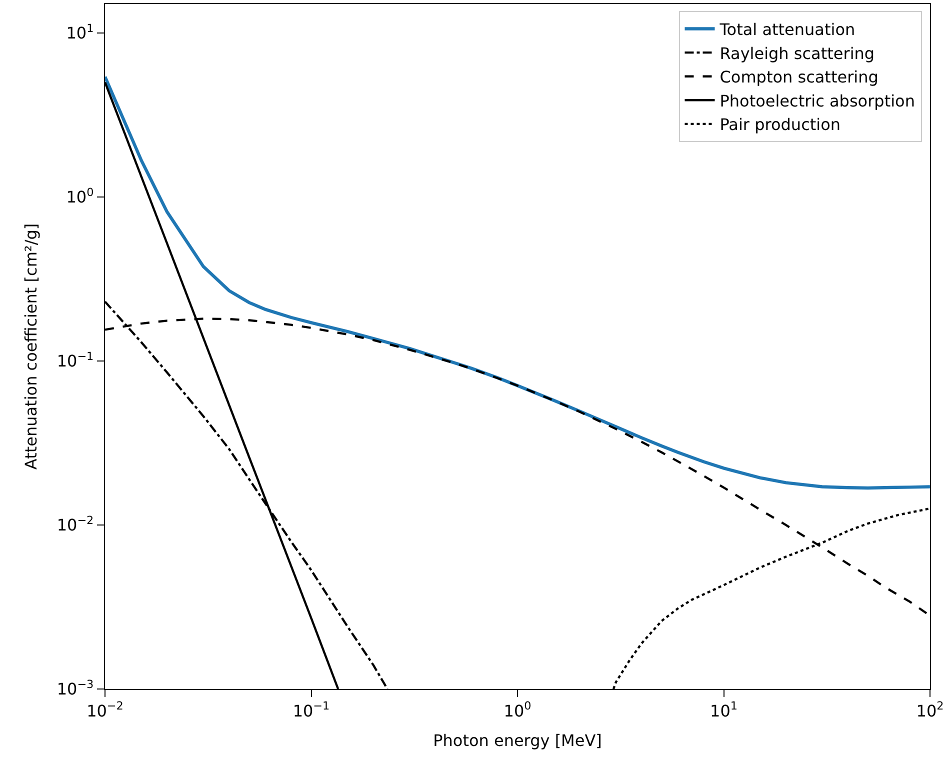 The image size is (948, 757). Describe the element at coordinates (75, 688) in the screenshot. I see `y-tick-label: 10$^{−3}$` at that location.